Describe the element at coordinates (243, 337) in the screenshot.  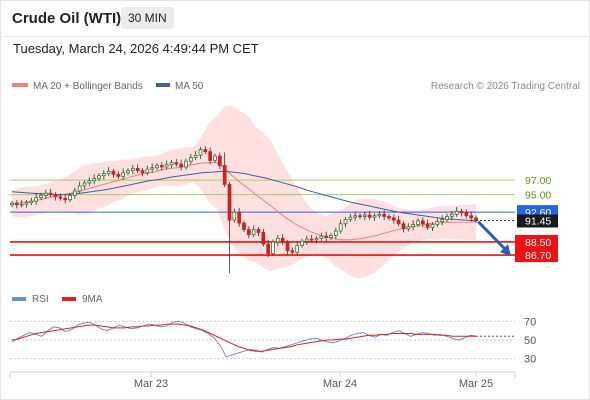
I see `rsi-ma-line` at that location.